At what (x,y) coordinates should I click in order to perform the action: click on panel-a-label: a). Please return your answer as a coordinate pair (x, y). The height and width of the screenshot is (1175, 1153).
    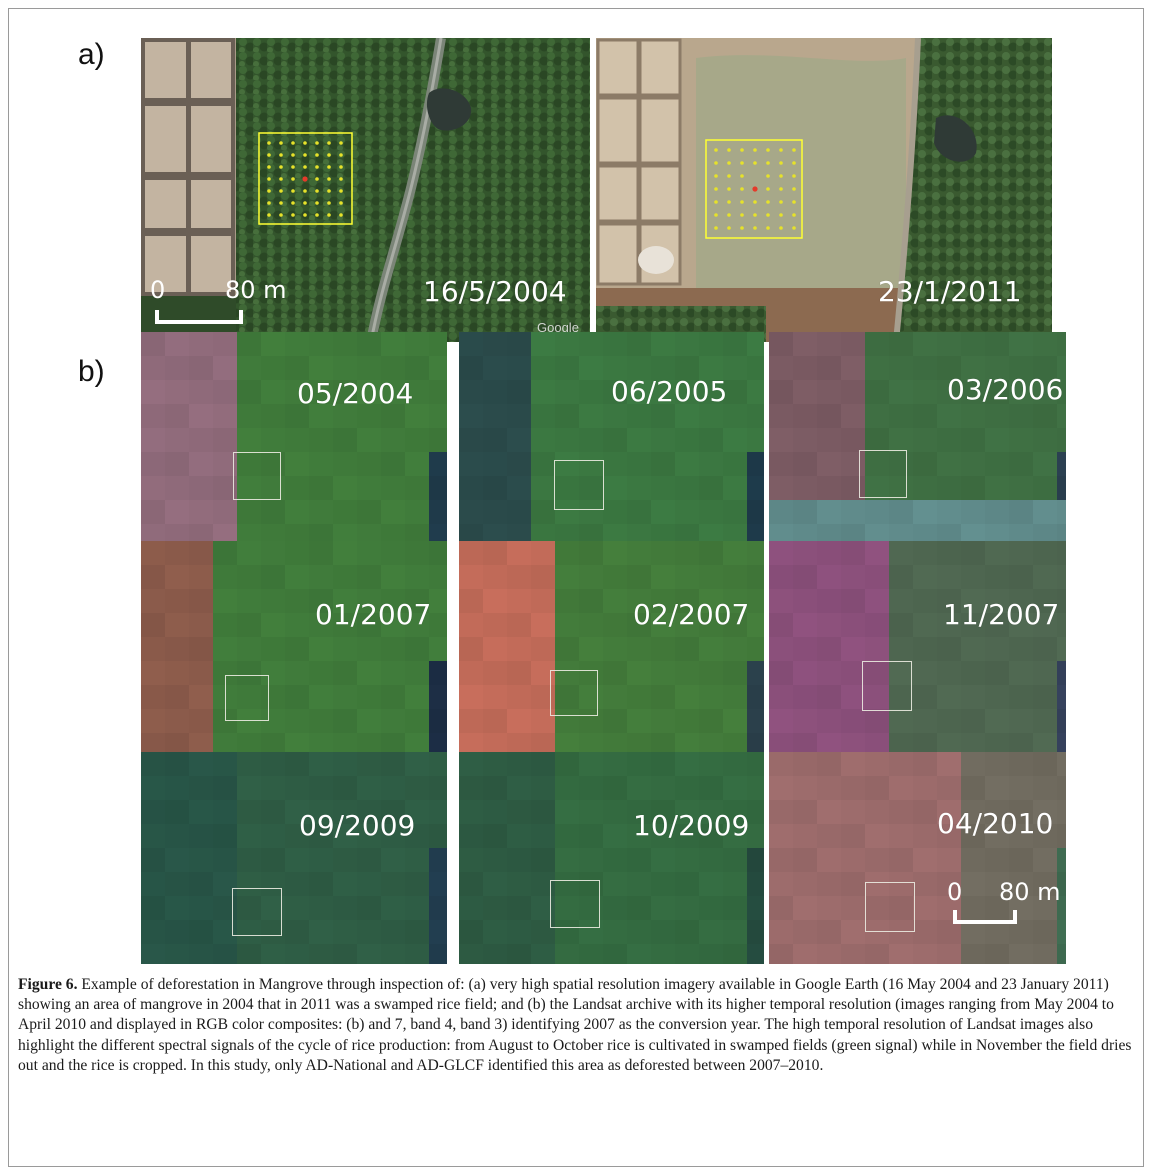
    Looking at the image, I should click on (91, 54).